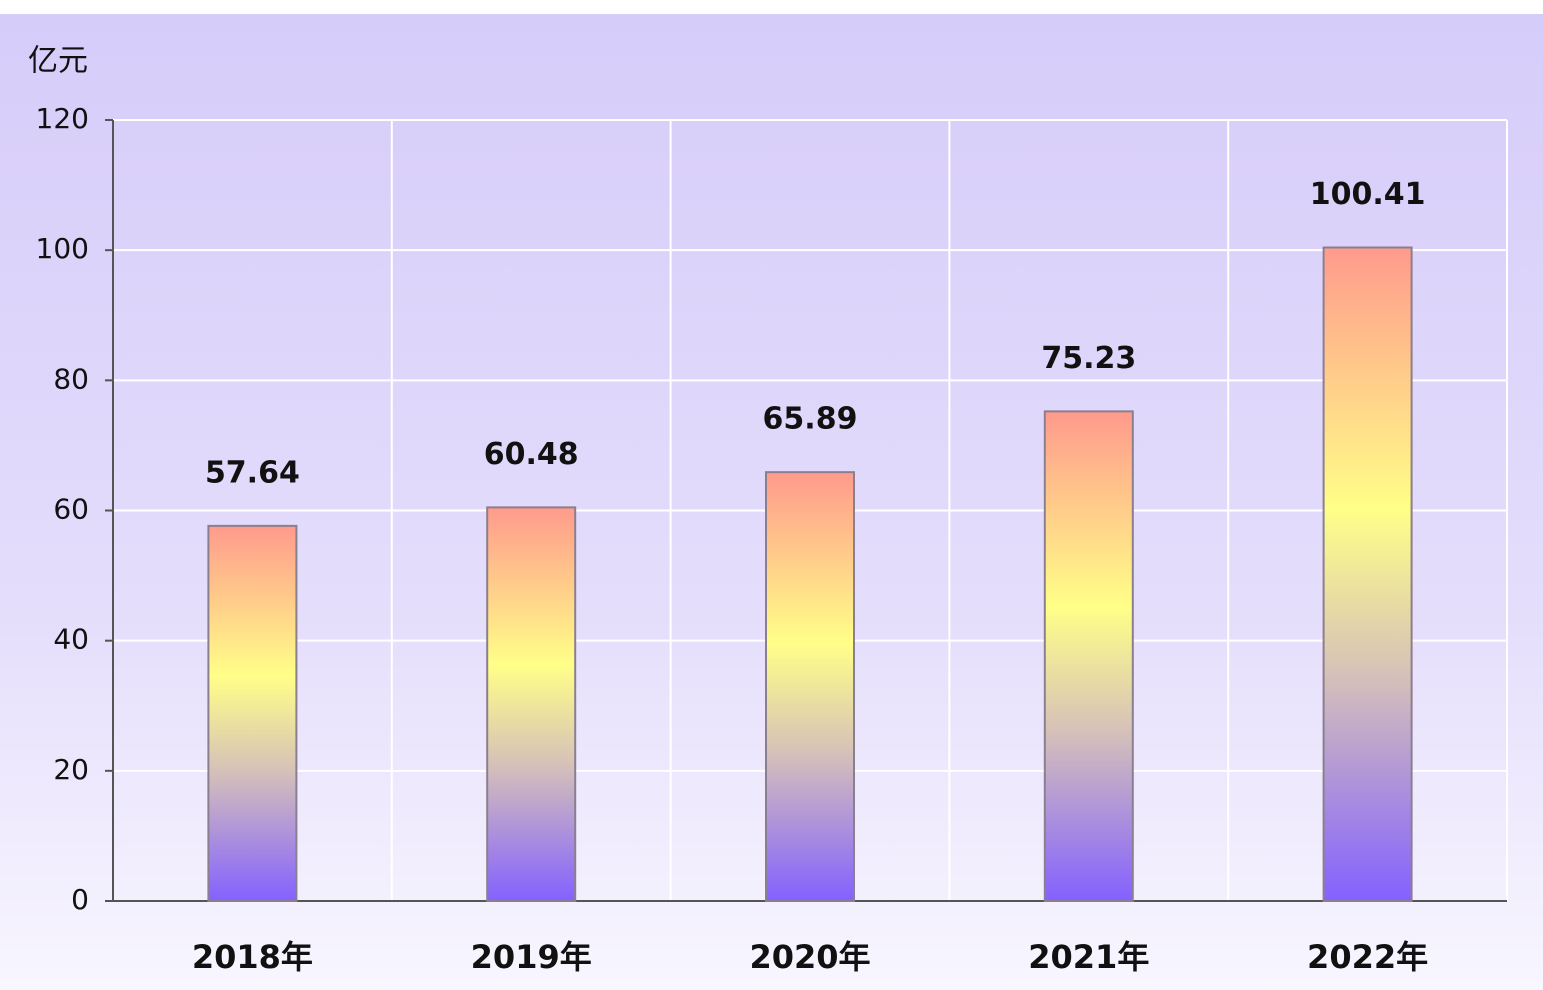 This screenshot has width=1543, height=990. I want to click on value-label: 60.48, so click(531, 454).